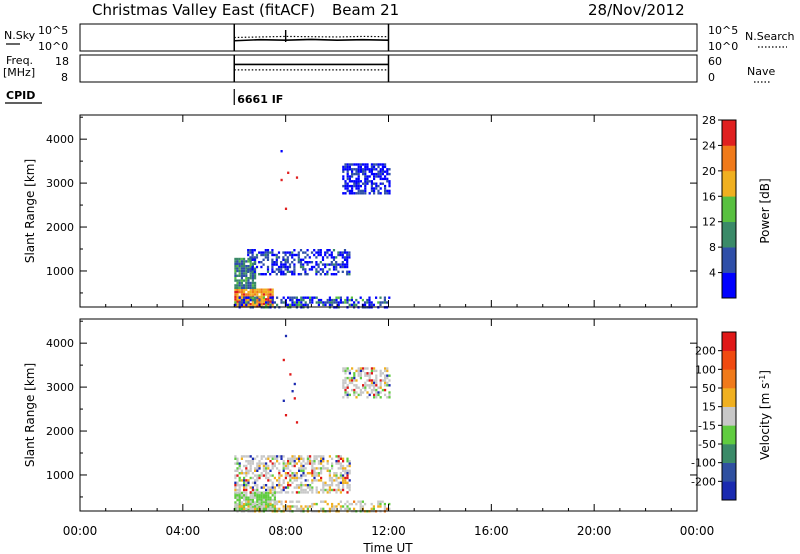 The height and width of the screenshot is (554, 800). Describe the element at coordinates (703, 481) in the screenshot. I see `colorbar-tick-label: -200` at that location.